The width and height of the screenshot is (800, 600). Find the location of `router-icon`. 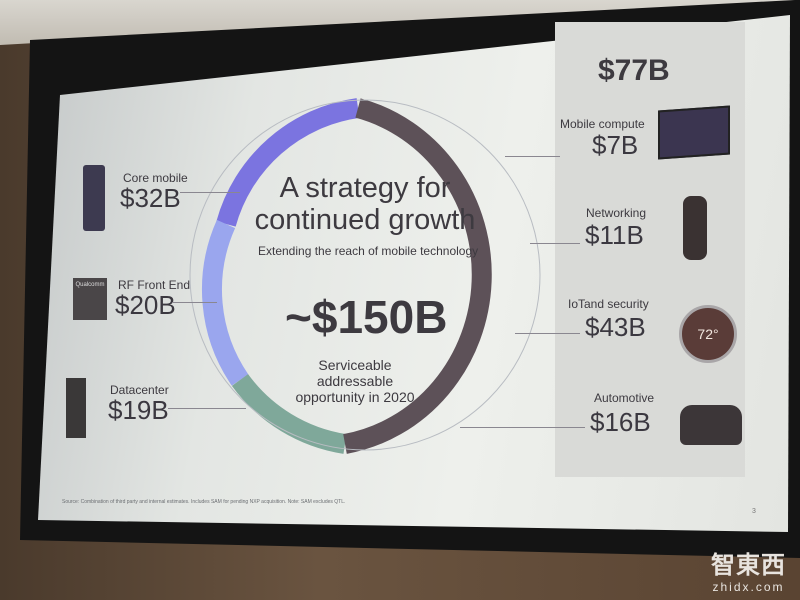

router-icon is located at coordinates (695, 228).